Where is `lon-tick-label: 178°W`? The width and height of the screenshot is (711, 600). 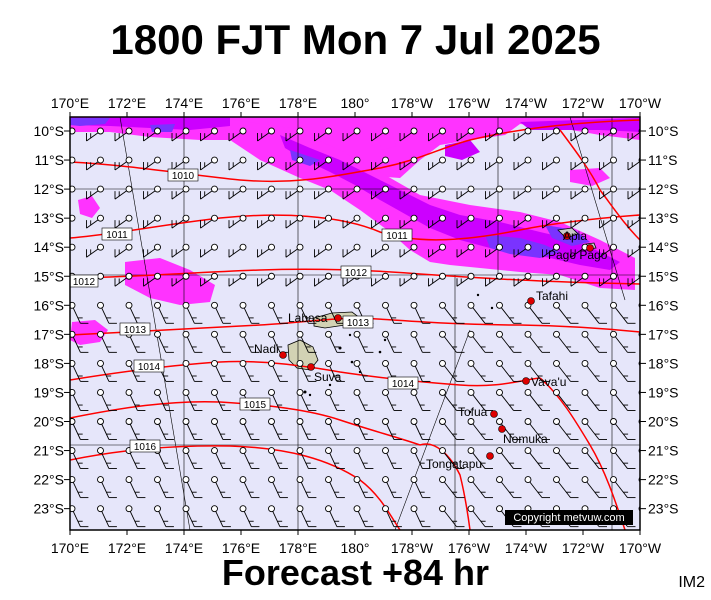 lon-tick-label: 178°W is located at coordinates (412, 103).